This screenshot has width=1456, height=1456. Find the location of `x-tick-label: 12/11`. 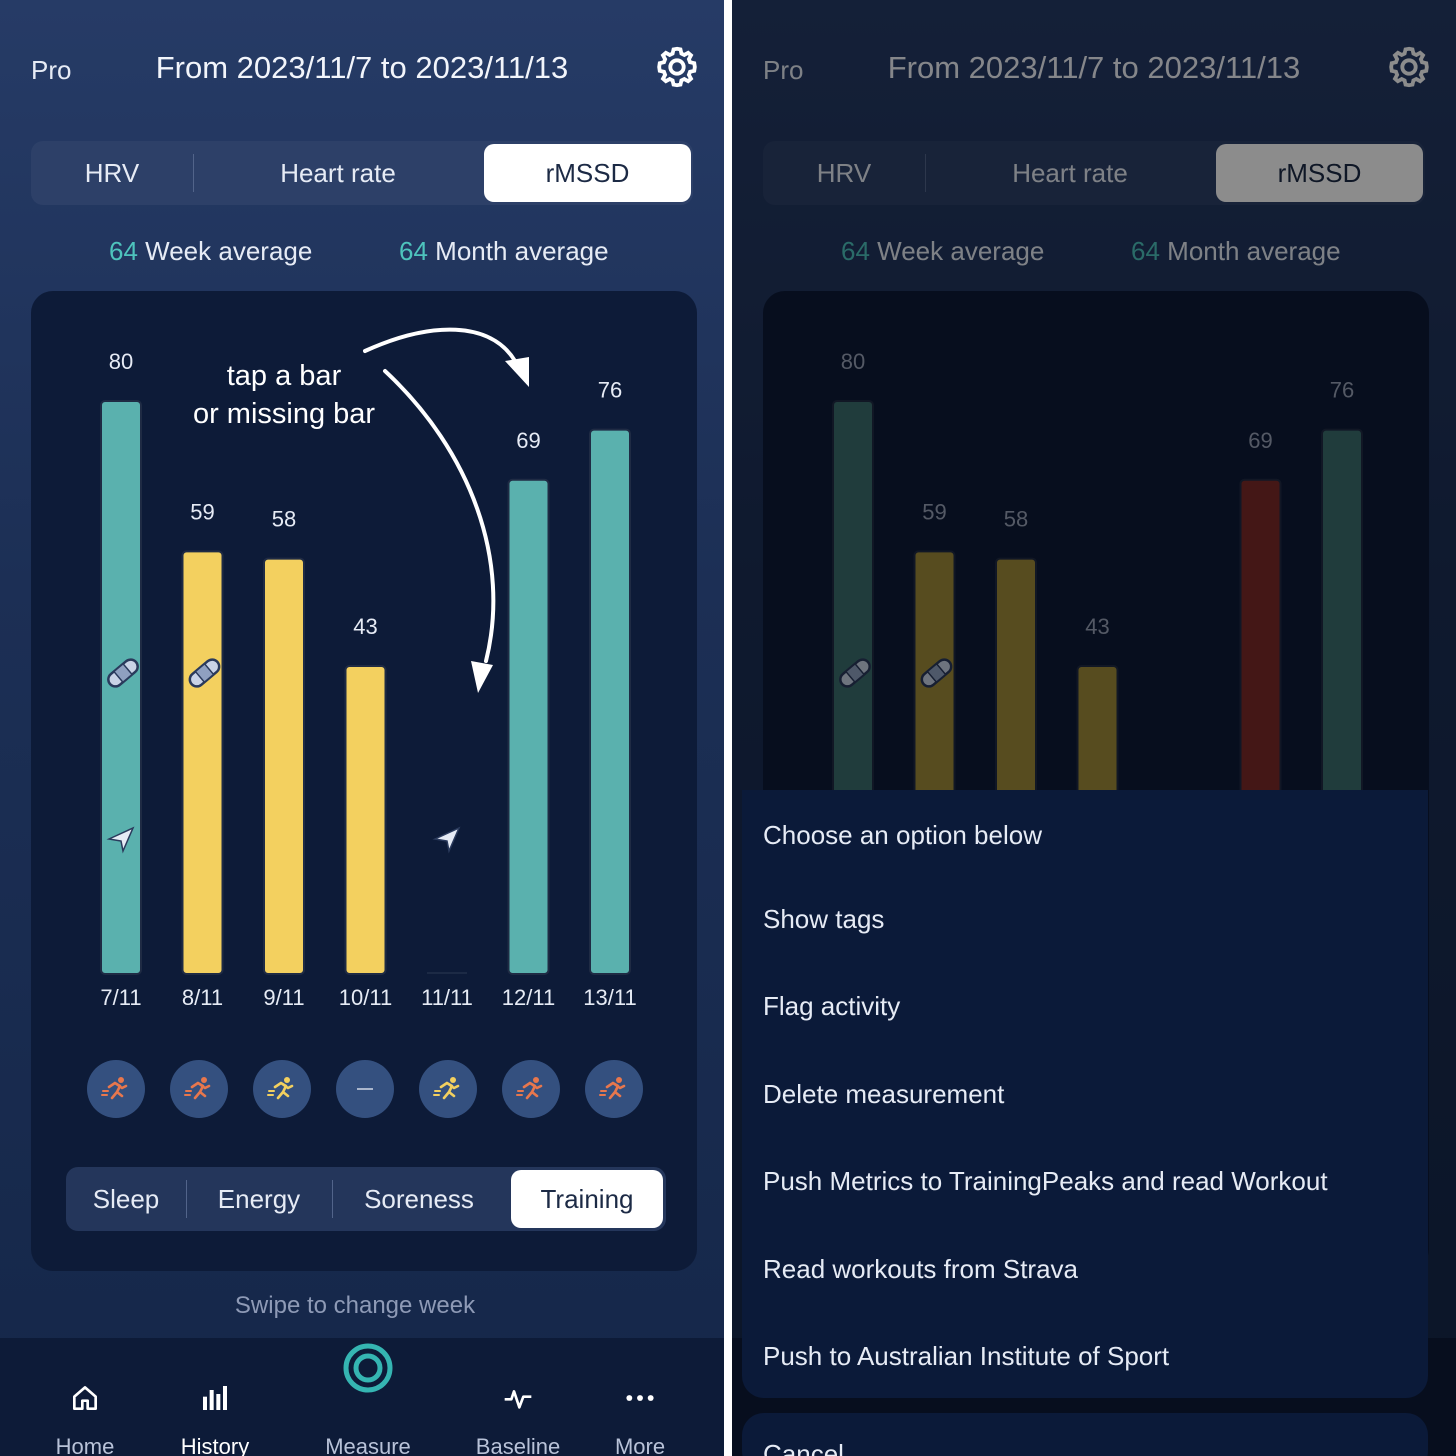

x-tick-label: 12/11 is located at coordinates (528, 997).